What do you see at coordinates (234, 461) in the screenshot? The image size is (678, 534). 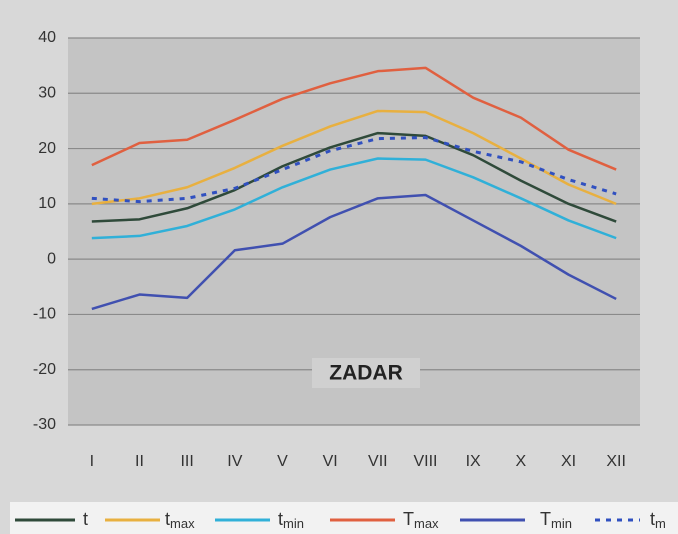 I see `x-tick-label: IV` at bounding box center [234, 461].